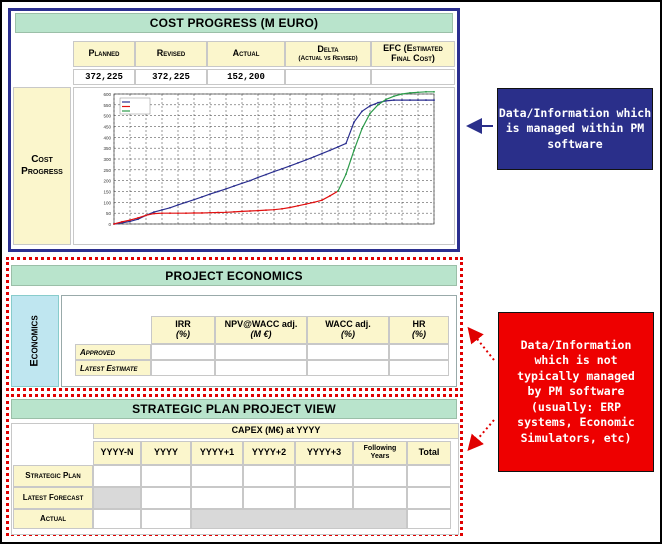 This screenshot has width=662, height=544. I want to click on y-tick-label: 100, so click(107, 202).